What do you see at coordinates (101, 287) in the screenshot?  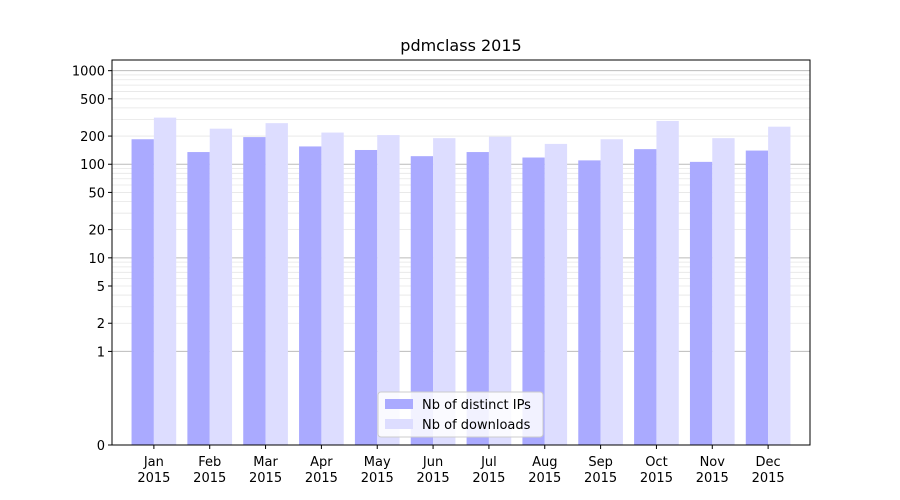 I see `y-tick-label: 5` at bounding box center [101, 287].